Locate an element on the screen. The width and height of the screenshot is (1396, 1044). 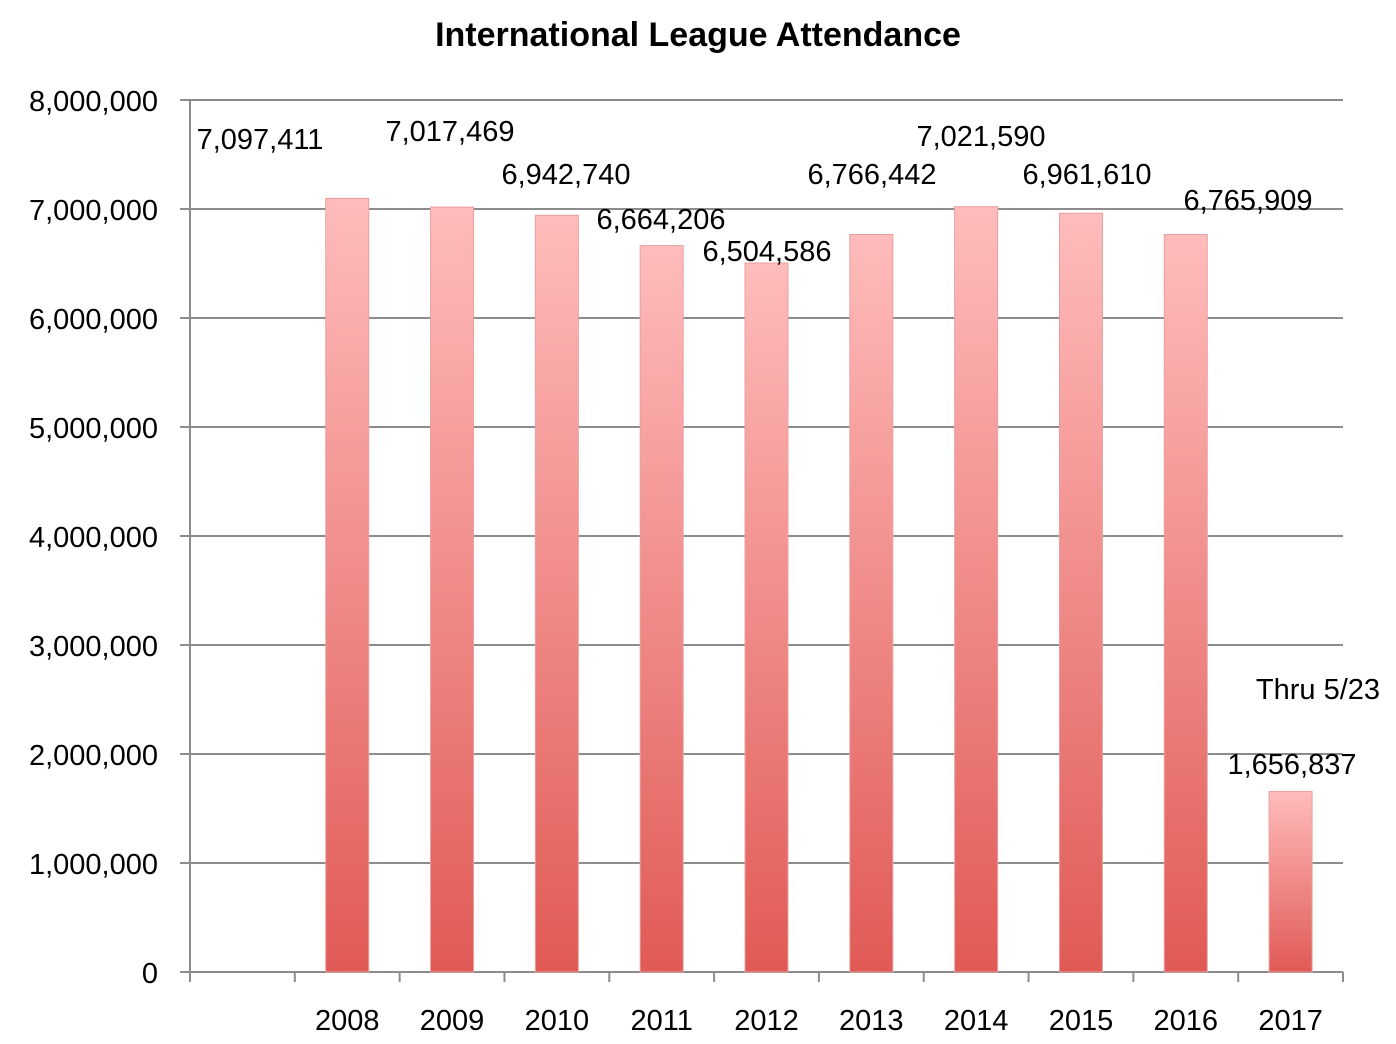
bar-2011 is located at coordinates (661, 609).